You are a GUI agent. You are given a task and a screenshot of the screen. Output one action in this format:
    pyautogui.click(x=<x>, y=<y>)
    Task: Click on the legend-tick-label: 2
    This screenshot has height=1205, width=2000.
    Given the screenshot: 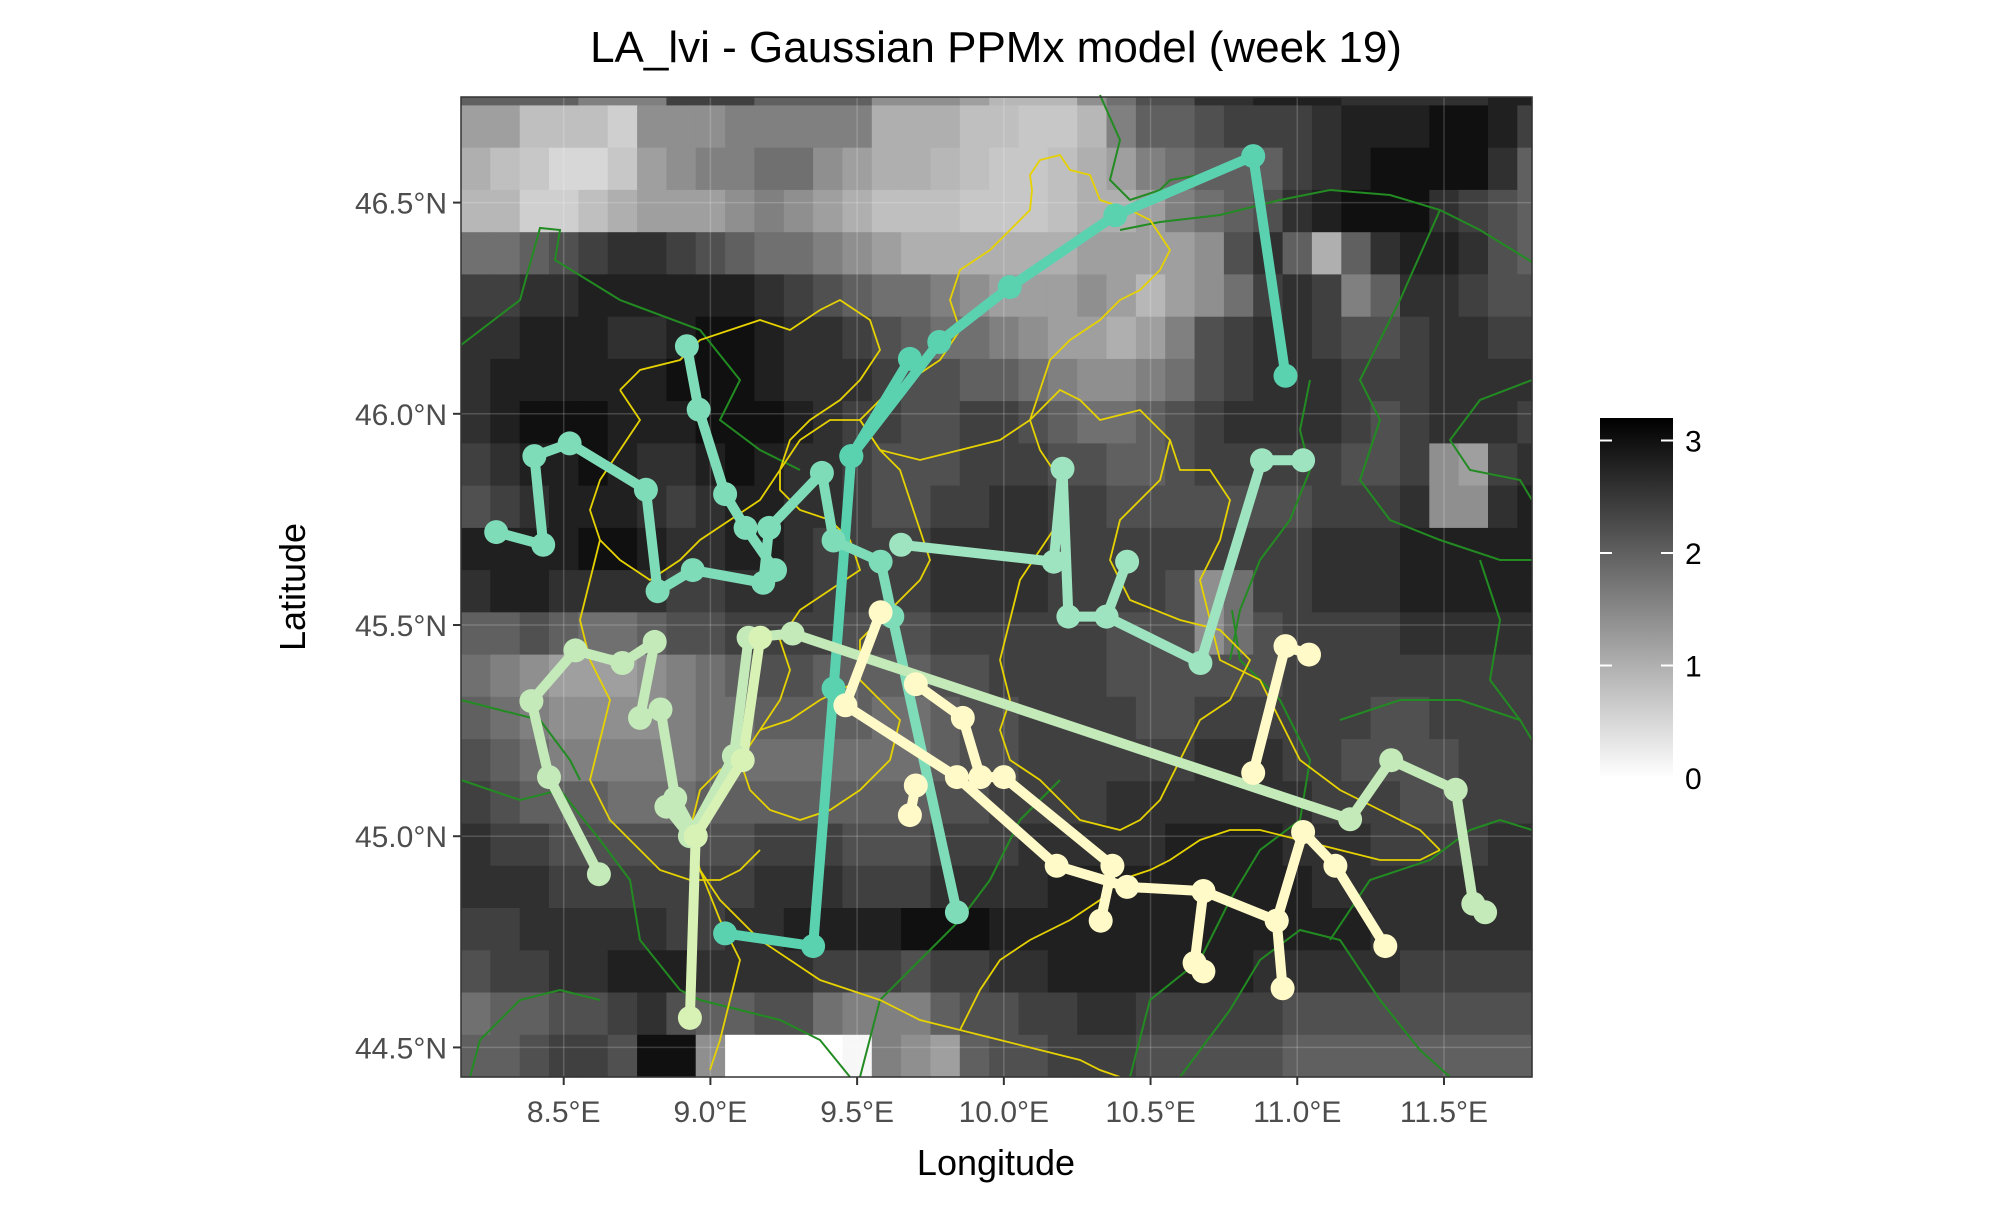 What is the action you would take?
    pyautogui.click(x=1693, y=554)
    